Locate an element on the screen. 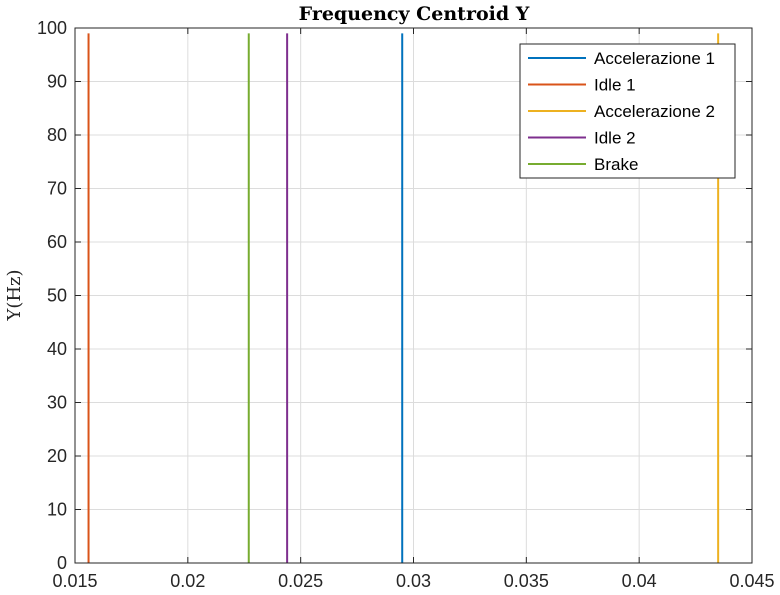 This screenshot has height=595, width=780. x-tick-label: 0.045 is located at coordinates (751, 581).